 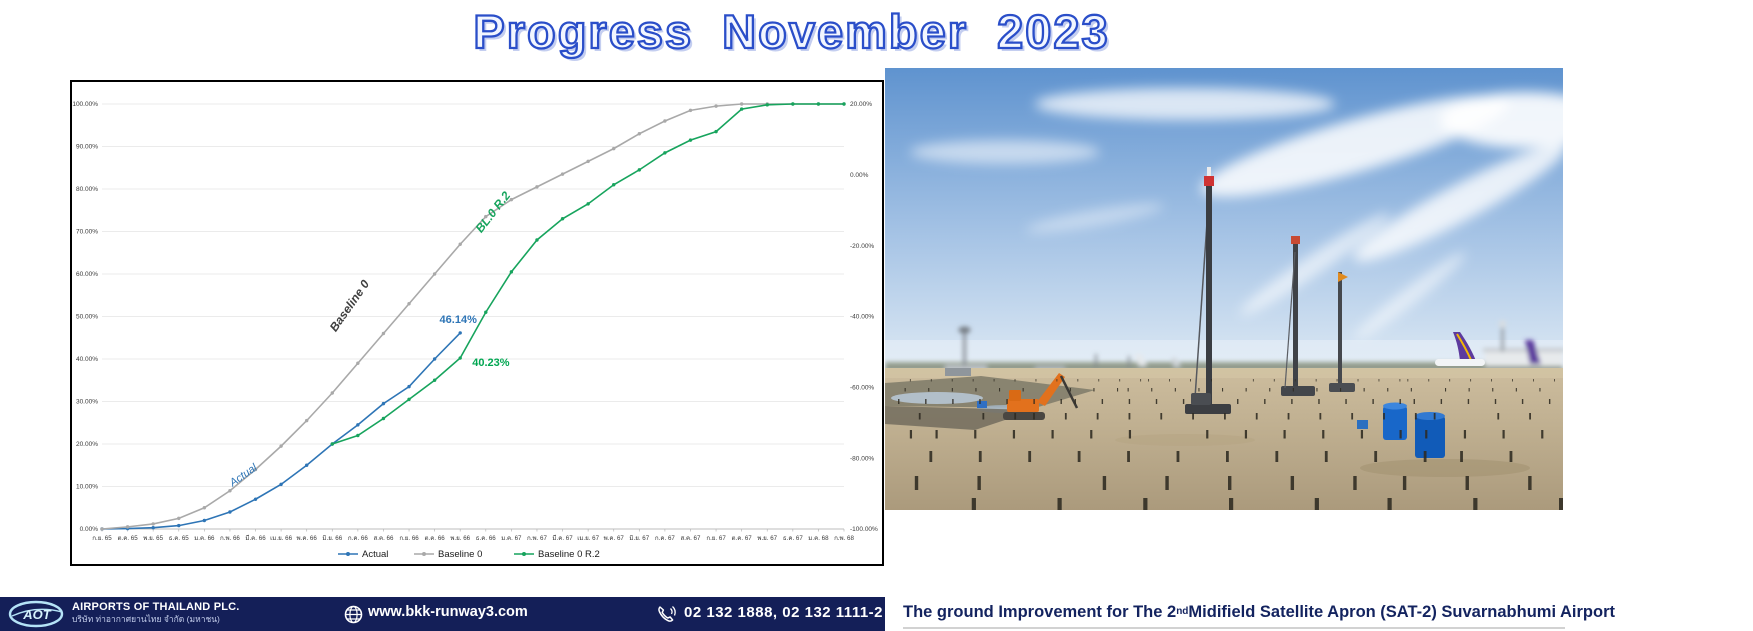 I want to click on y-axis-left-label: 70.00%, so click(x=87, y=232).